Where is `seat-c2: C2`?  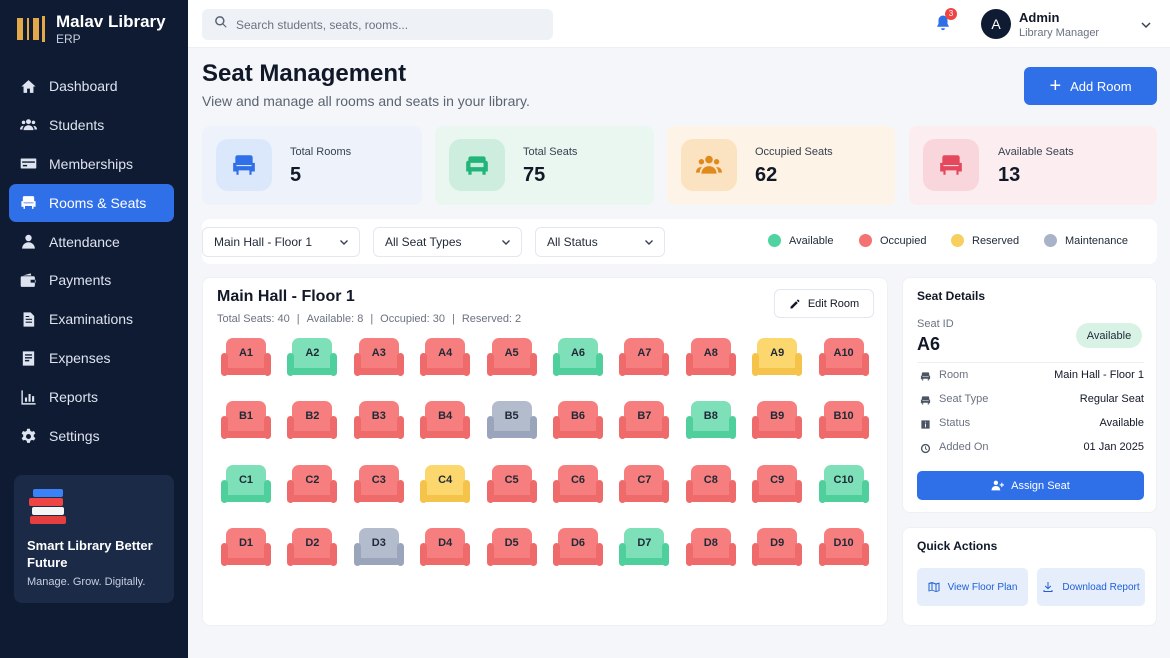 seat-c2: C2 is located at coordinates (312, 484).